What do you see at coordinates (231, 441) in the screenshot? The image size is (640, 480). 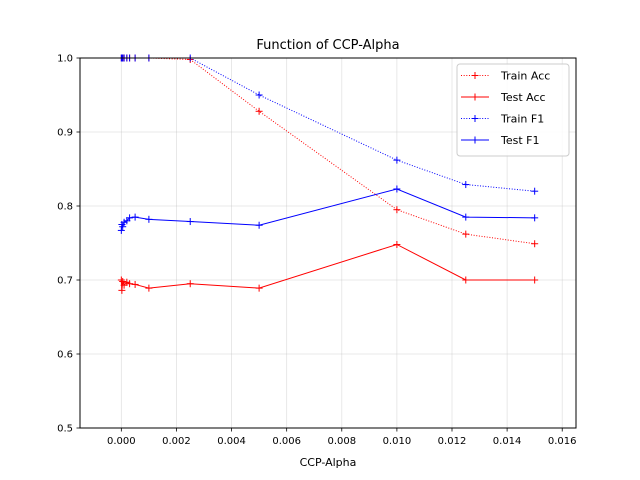 I see `x-tick-label: 0.004` at bounding box center [231, 441].